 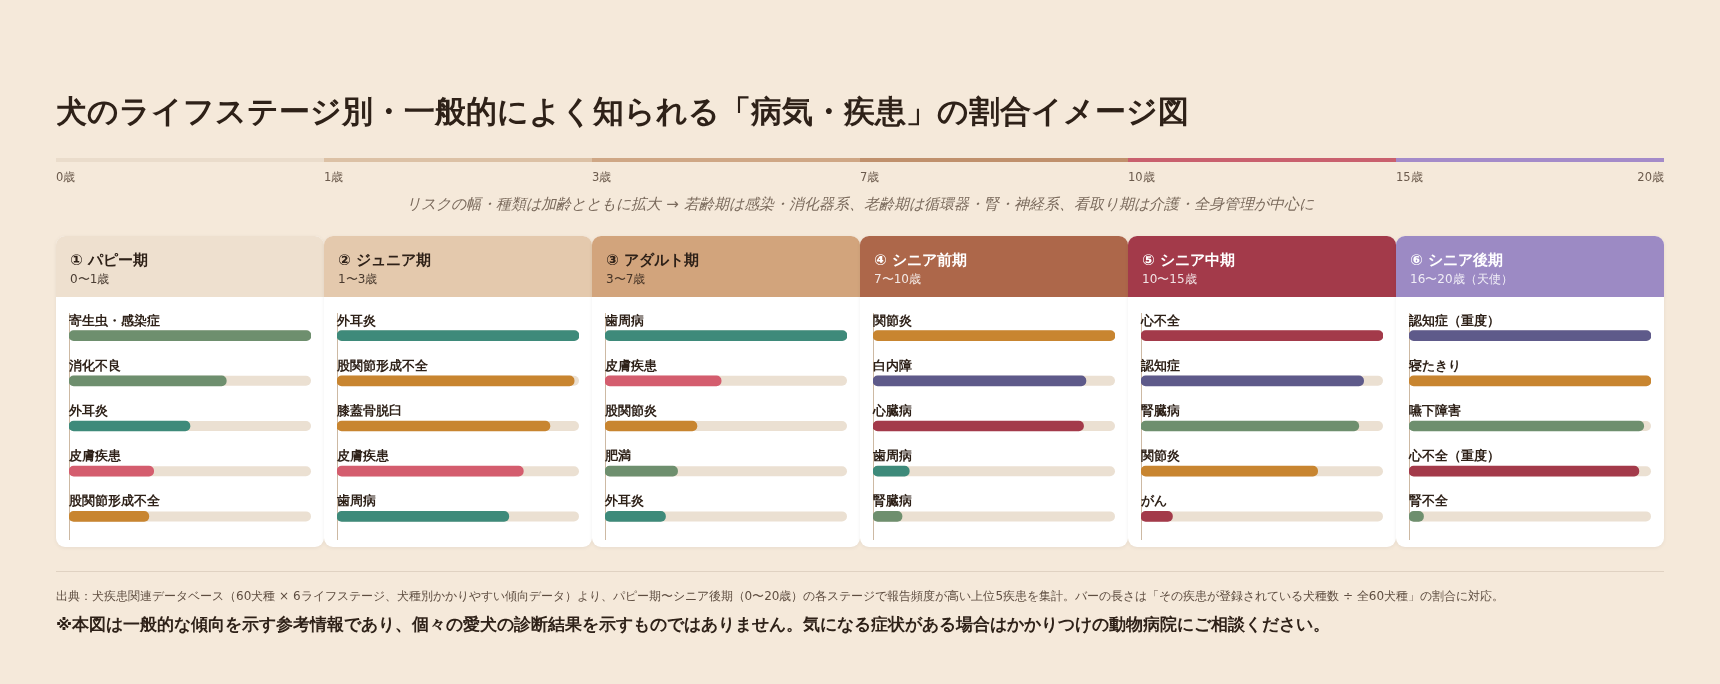 What do you see at coordinates (860, 204) in the screenshot?
I see `text: リスクの幅・種類は加齢とともに拡大 → 若齢期は感染・消化器系、老齢期は循環器・腎・神経系、看取り期は介護・全身管理が中心に` at bounding box center [860, 204].